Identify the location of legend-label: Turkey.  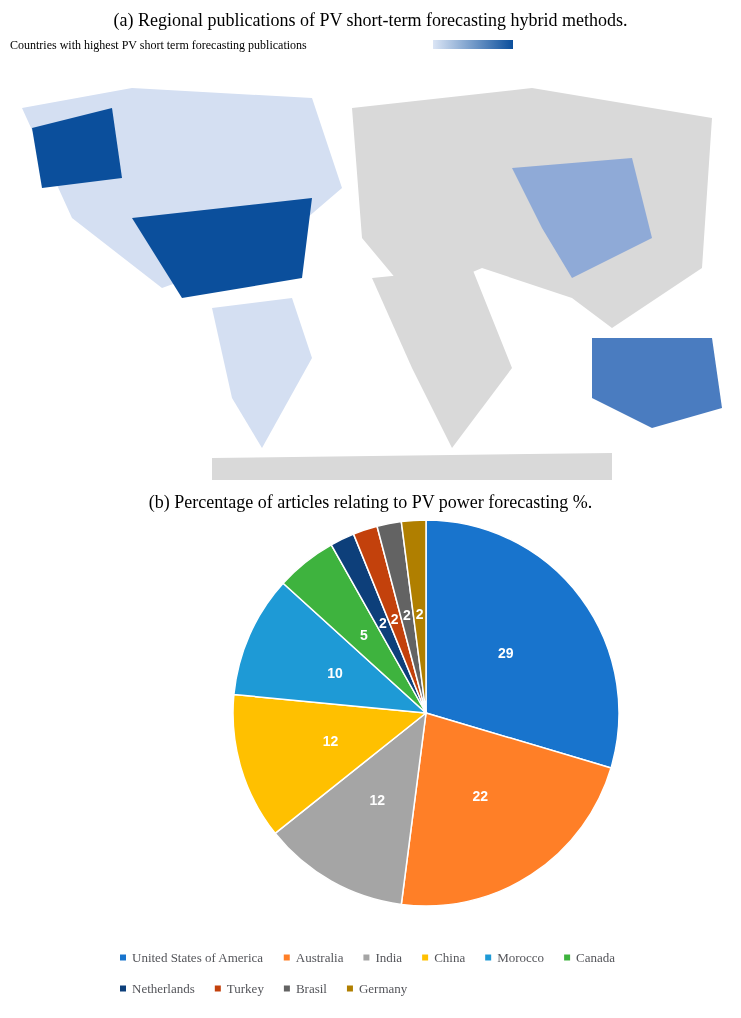
(245, 988).